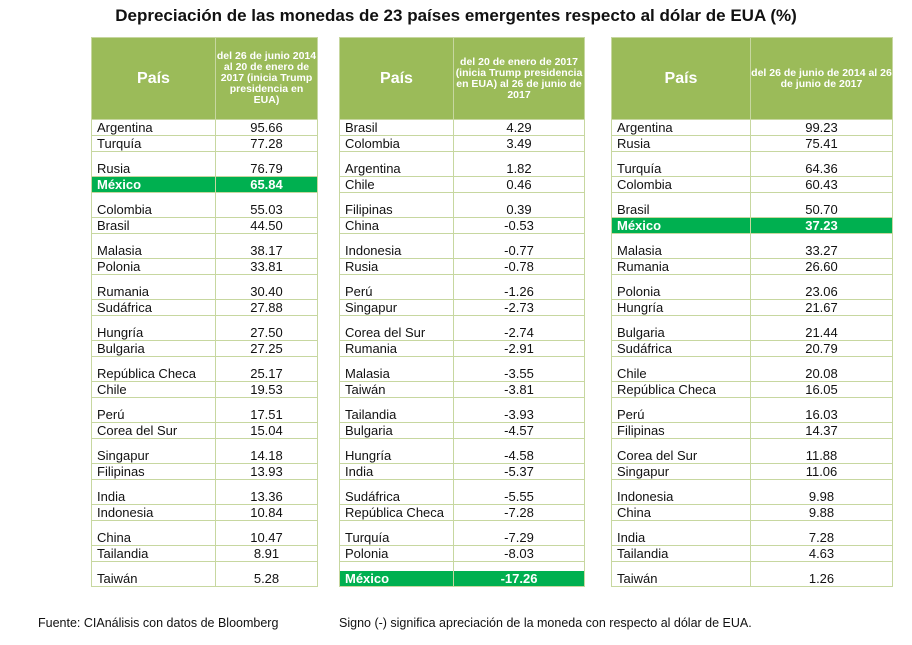 This screenshot has width=912, height=645. I want to click on value-cell: -1.26, so click(519, 292).